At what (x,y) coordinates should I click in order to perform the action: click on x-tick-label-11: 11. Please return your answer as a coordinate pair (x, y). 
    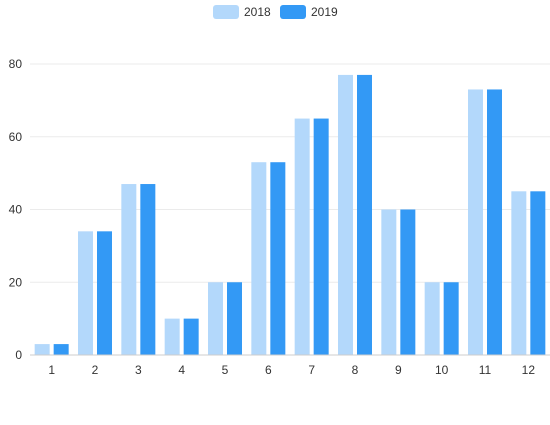
    Looking at the image, I should click on (485, 370).